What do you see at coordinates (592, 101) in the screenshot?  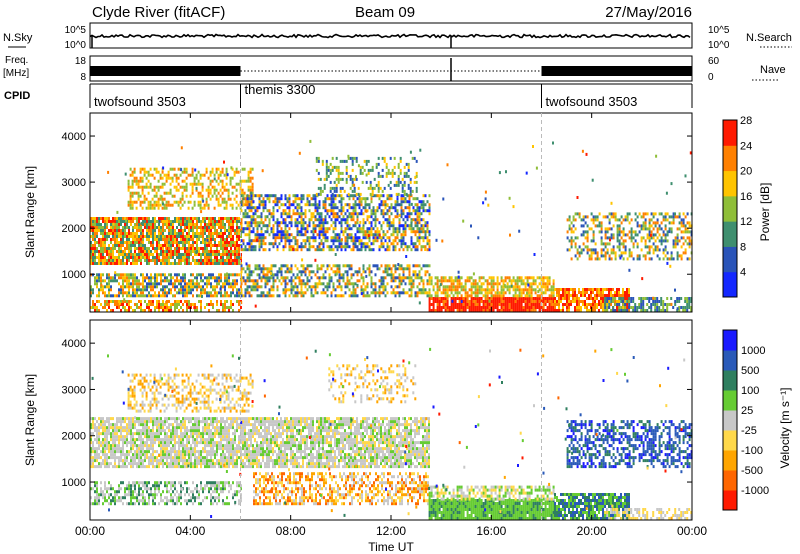 I see `cpid-segment-label: twofsound 3503` at bounding box center [592, 101].